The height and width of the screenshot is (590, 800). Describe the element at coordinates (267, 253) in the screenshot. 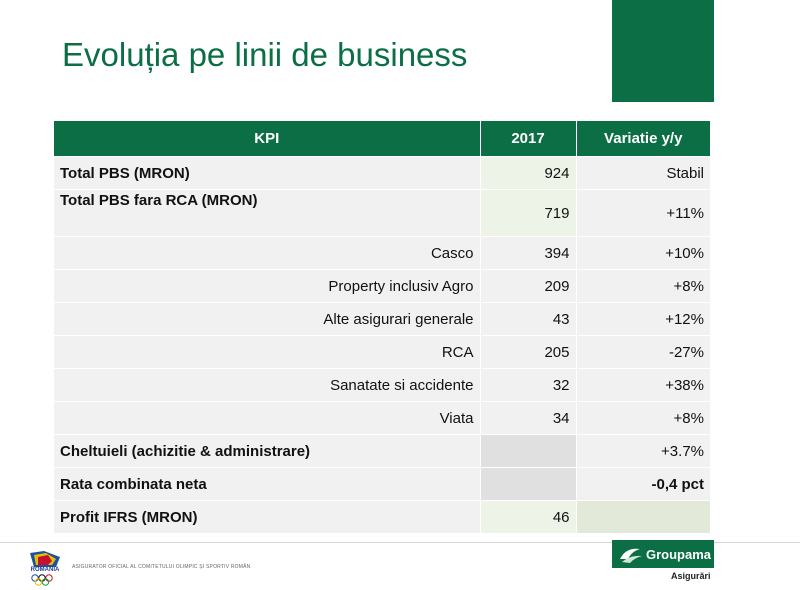

I see `row-label: Casco` at that location.